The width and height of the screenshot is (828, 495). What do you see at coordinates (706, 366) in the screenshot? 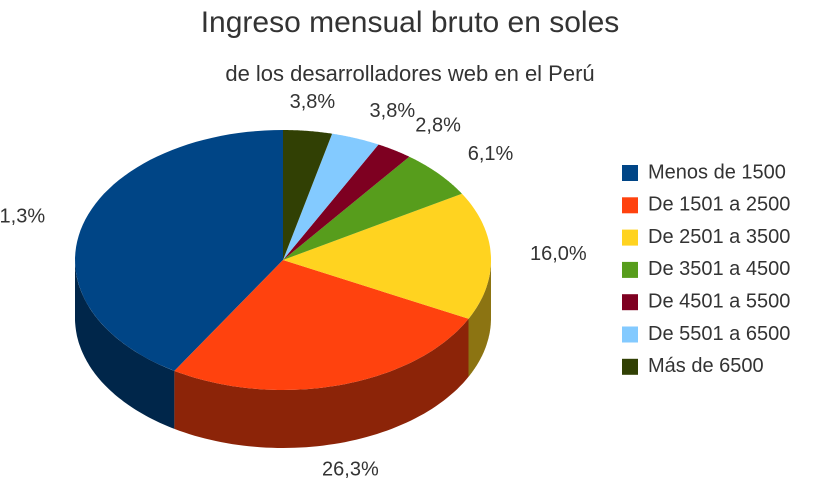
I see `legend-label: Más de 6500` at bounding box center [706, 366].